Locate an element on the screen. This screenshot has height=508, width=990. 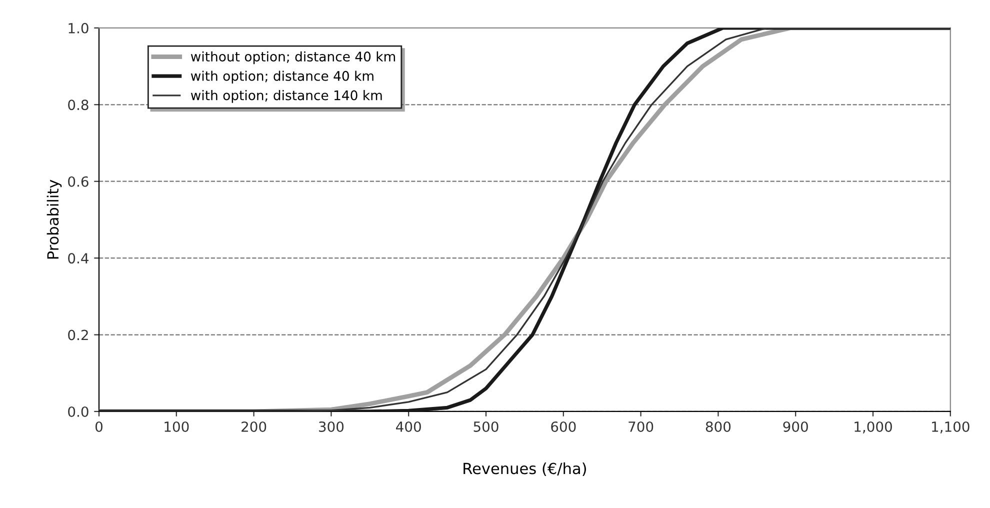
x-tick-label: 300 is located at coordinates (331, 426).